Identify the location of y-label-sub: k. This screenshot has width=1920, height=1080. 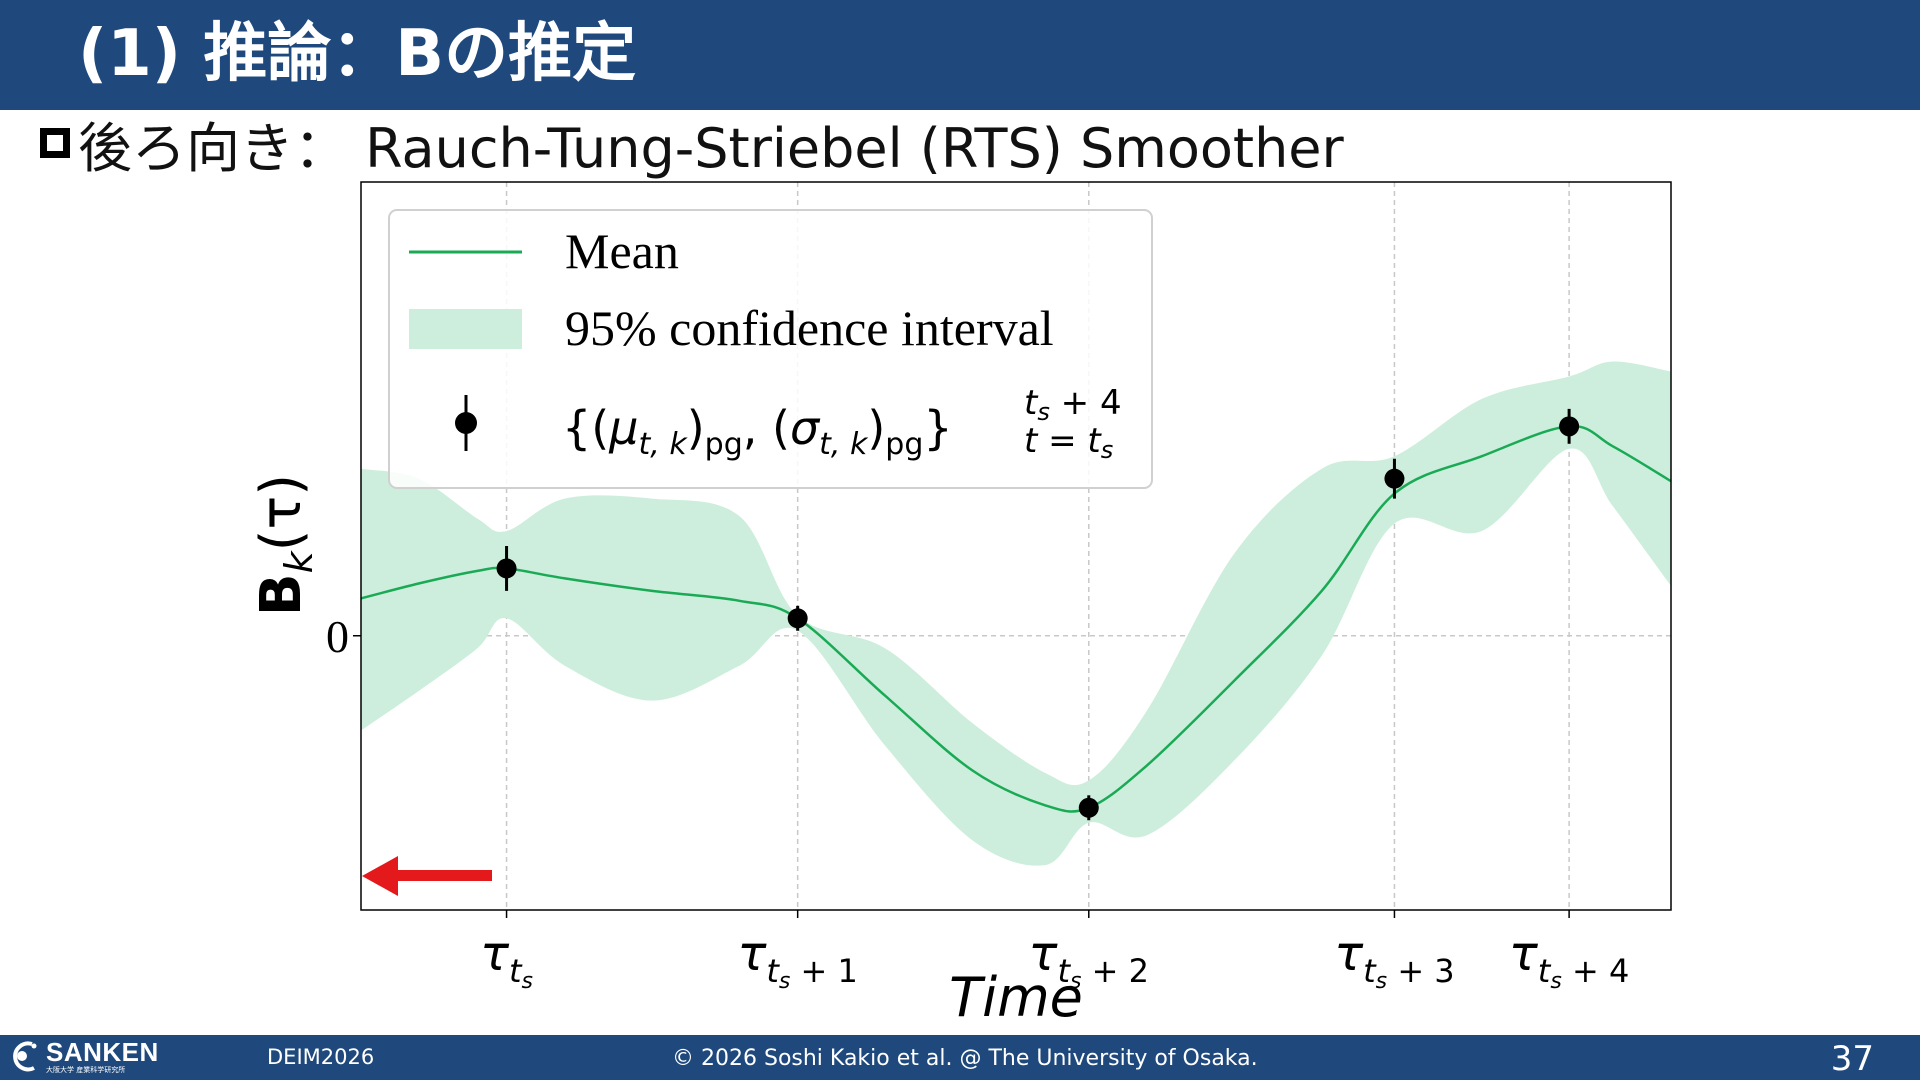
(299, 561).